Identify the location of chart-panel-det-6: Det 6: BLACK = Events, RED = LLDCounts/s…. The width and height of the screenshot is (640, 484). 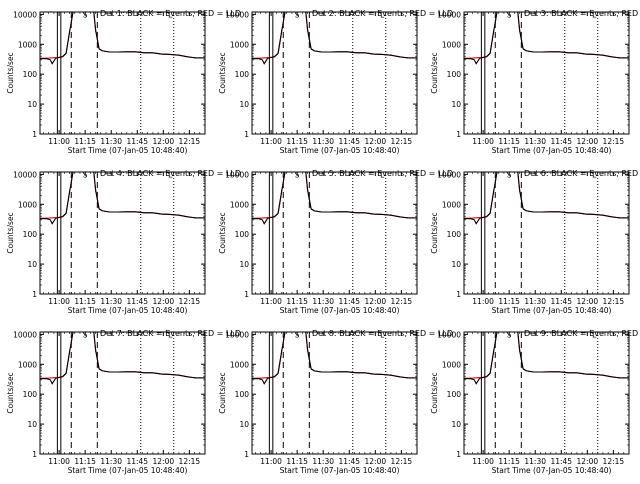
(535, 242).